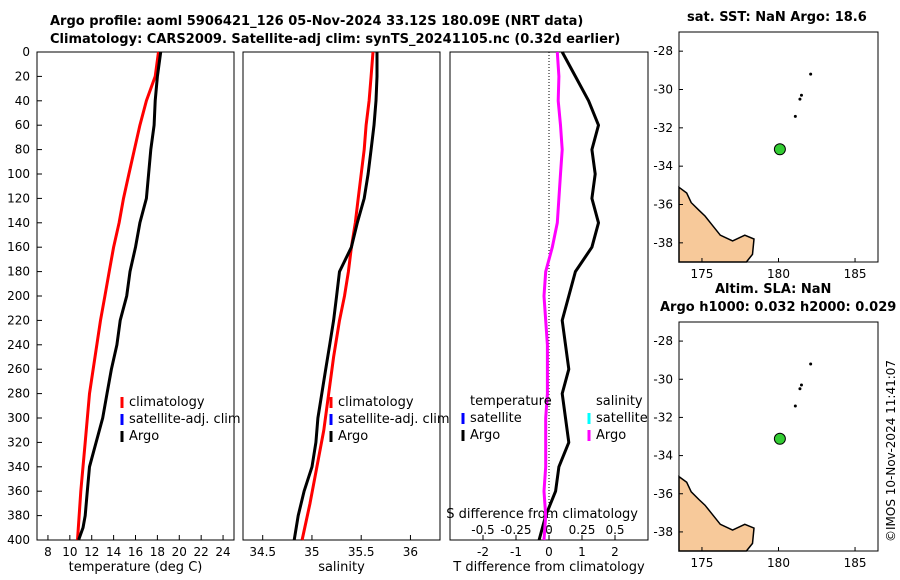 The width and height of the screenshot is (900, 580). I want to click on depth-ytick-label: 280, so click(18, 394).